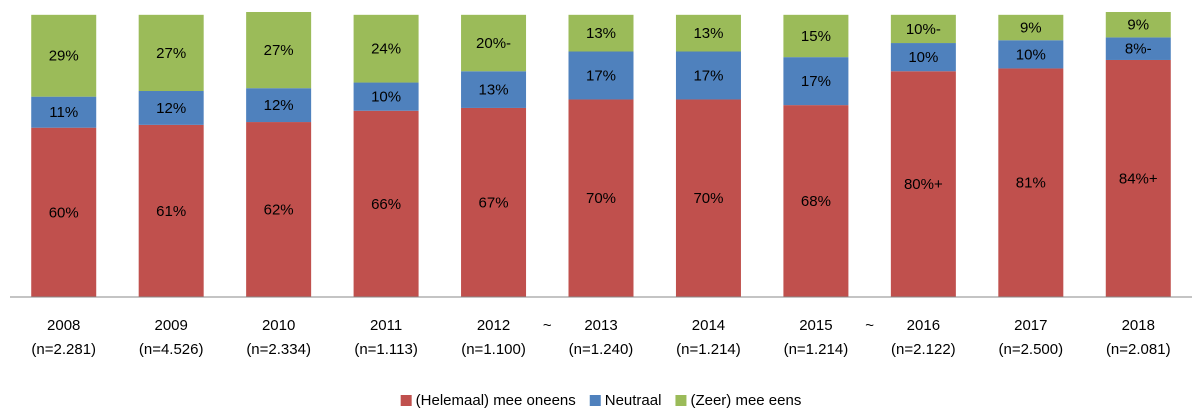 This screenshot has width=1192, height=412. I want to click on x-tick-label: 2012, so click(493, 325).